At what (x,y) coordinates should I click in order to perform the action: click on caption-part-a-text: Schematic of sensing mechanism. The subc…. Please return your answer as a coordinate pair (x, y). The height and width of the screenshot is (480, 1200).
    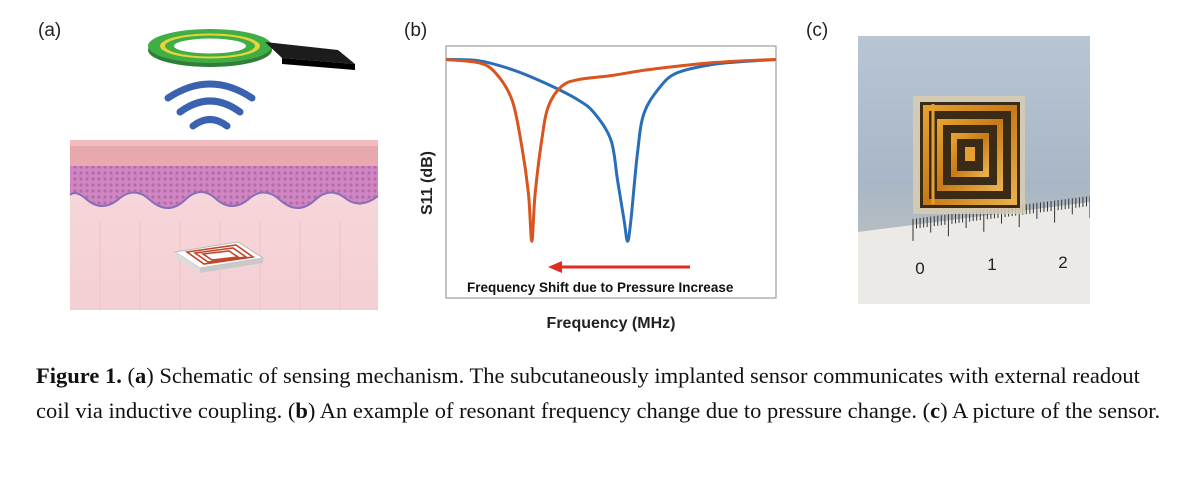
    Looking at the image, I should click on (588, 393).